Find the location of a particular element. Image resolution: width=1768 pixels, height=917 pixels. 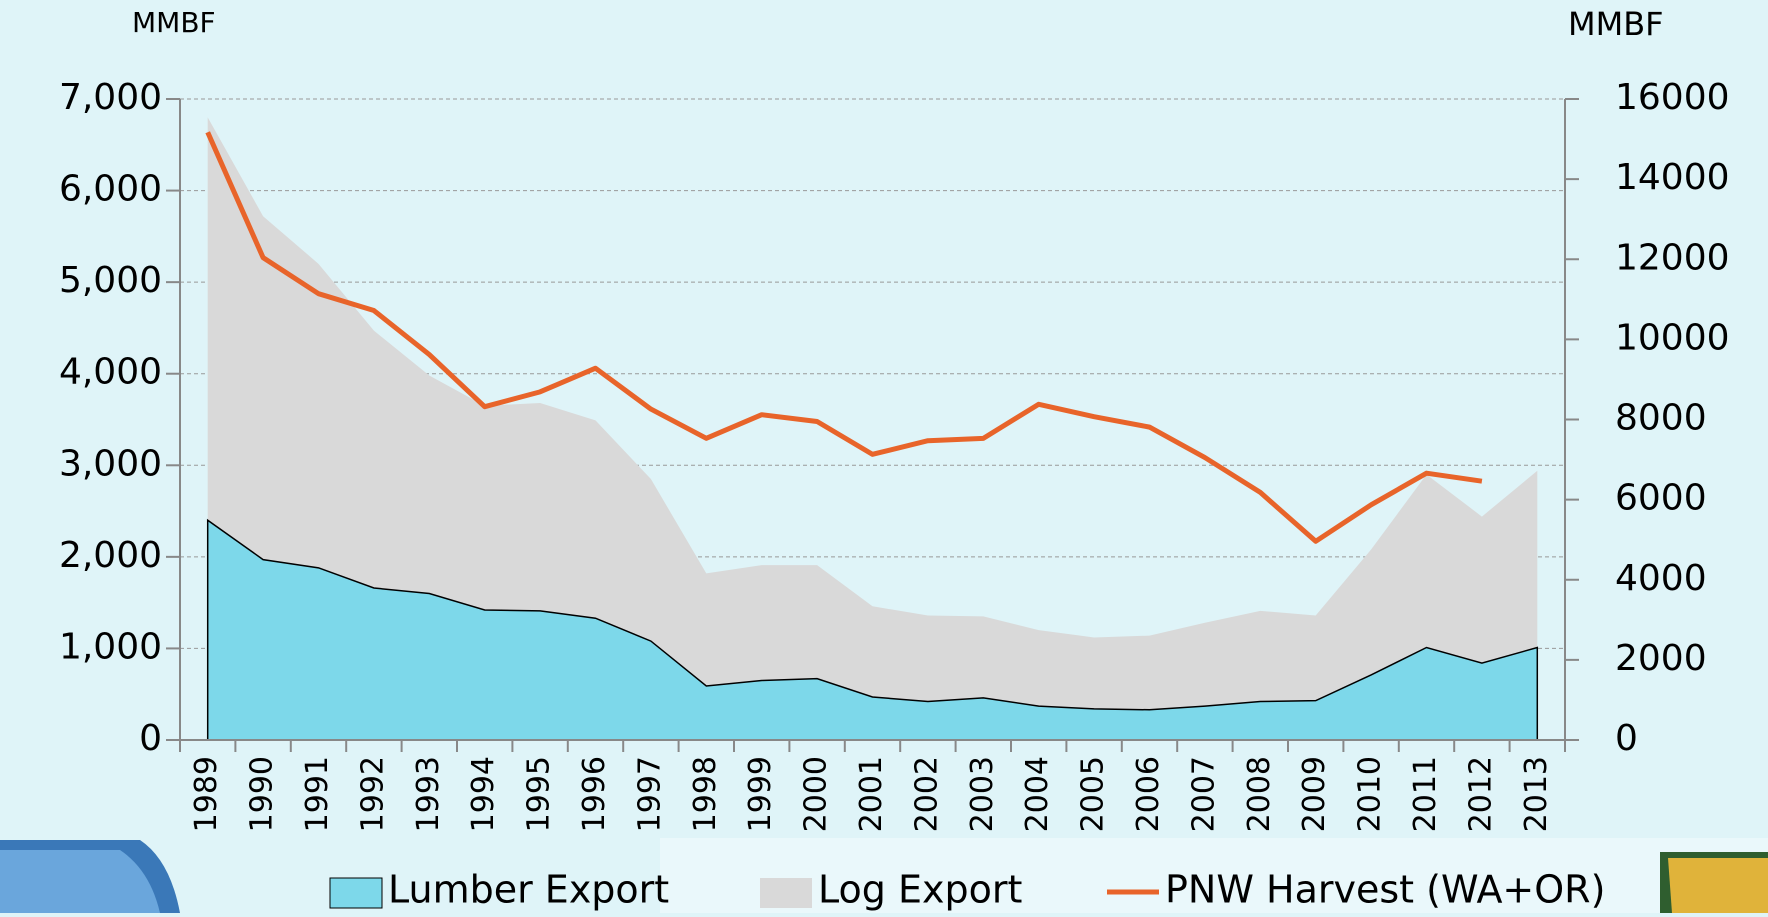

y2-axis-label: MMBF is located at coordinates (1616, 24).